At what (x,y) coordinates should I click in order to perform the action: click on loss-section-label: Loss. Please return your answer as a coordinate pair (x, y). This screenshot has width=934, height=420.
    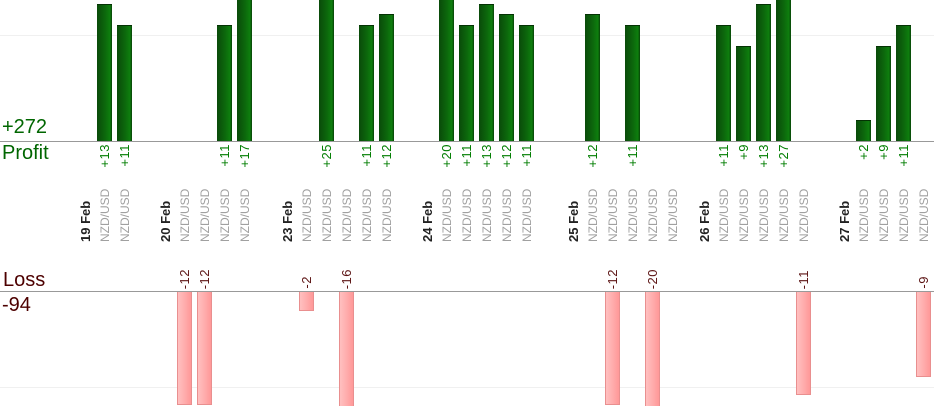
    Looking at the image, I should click on (24, 280).